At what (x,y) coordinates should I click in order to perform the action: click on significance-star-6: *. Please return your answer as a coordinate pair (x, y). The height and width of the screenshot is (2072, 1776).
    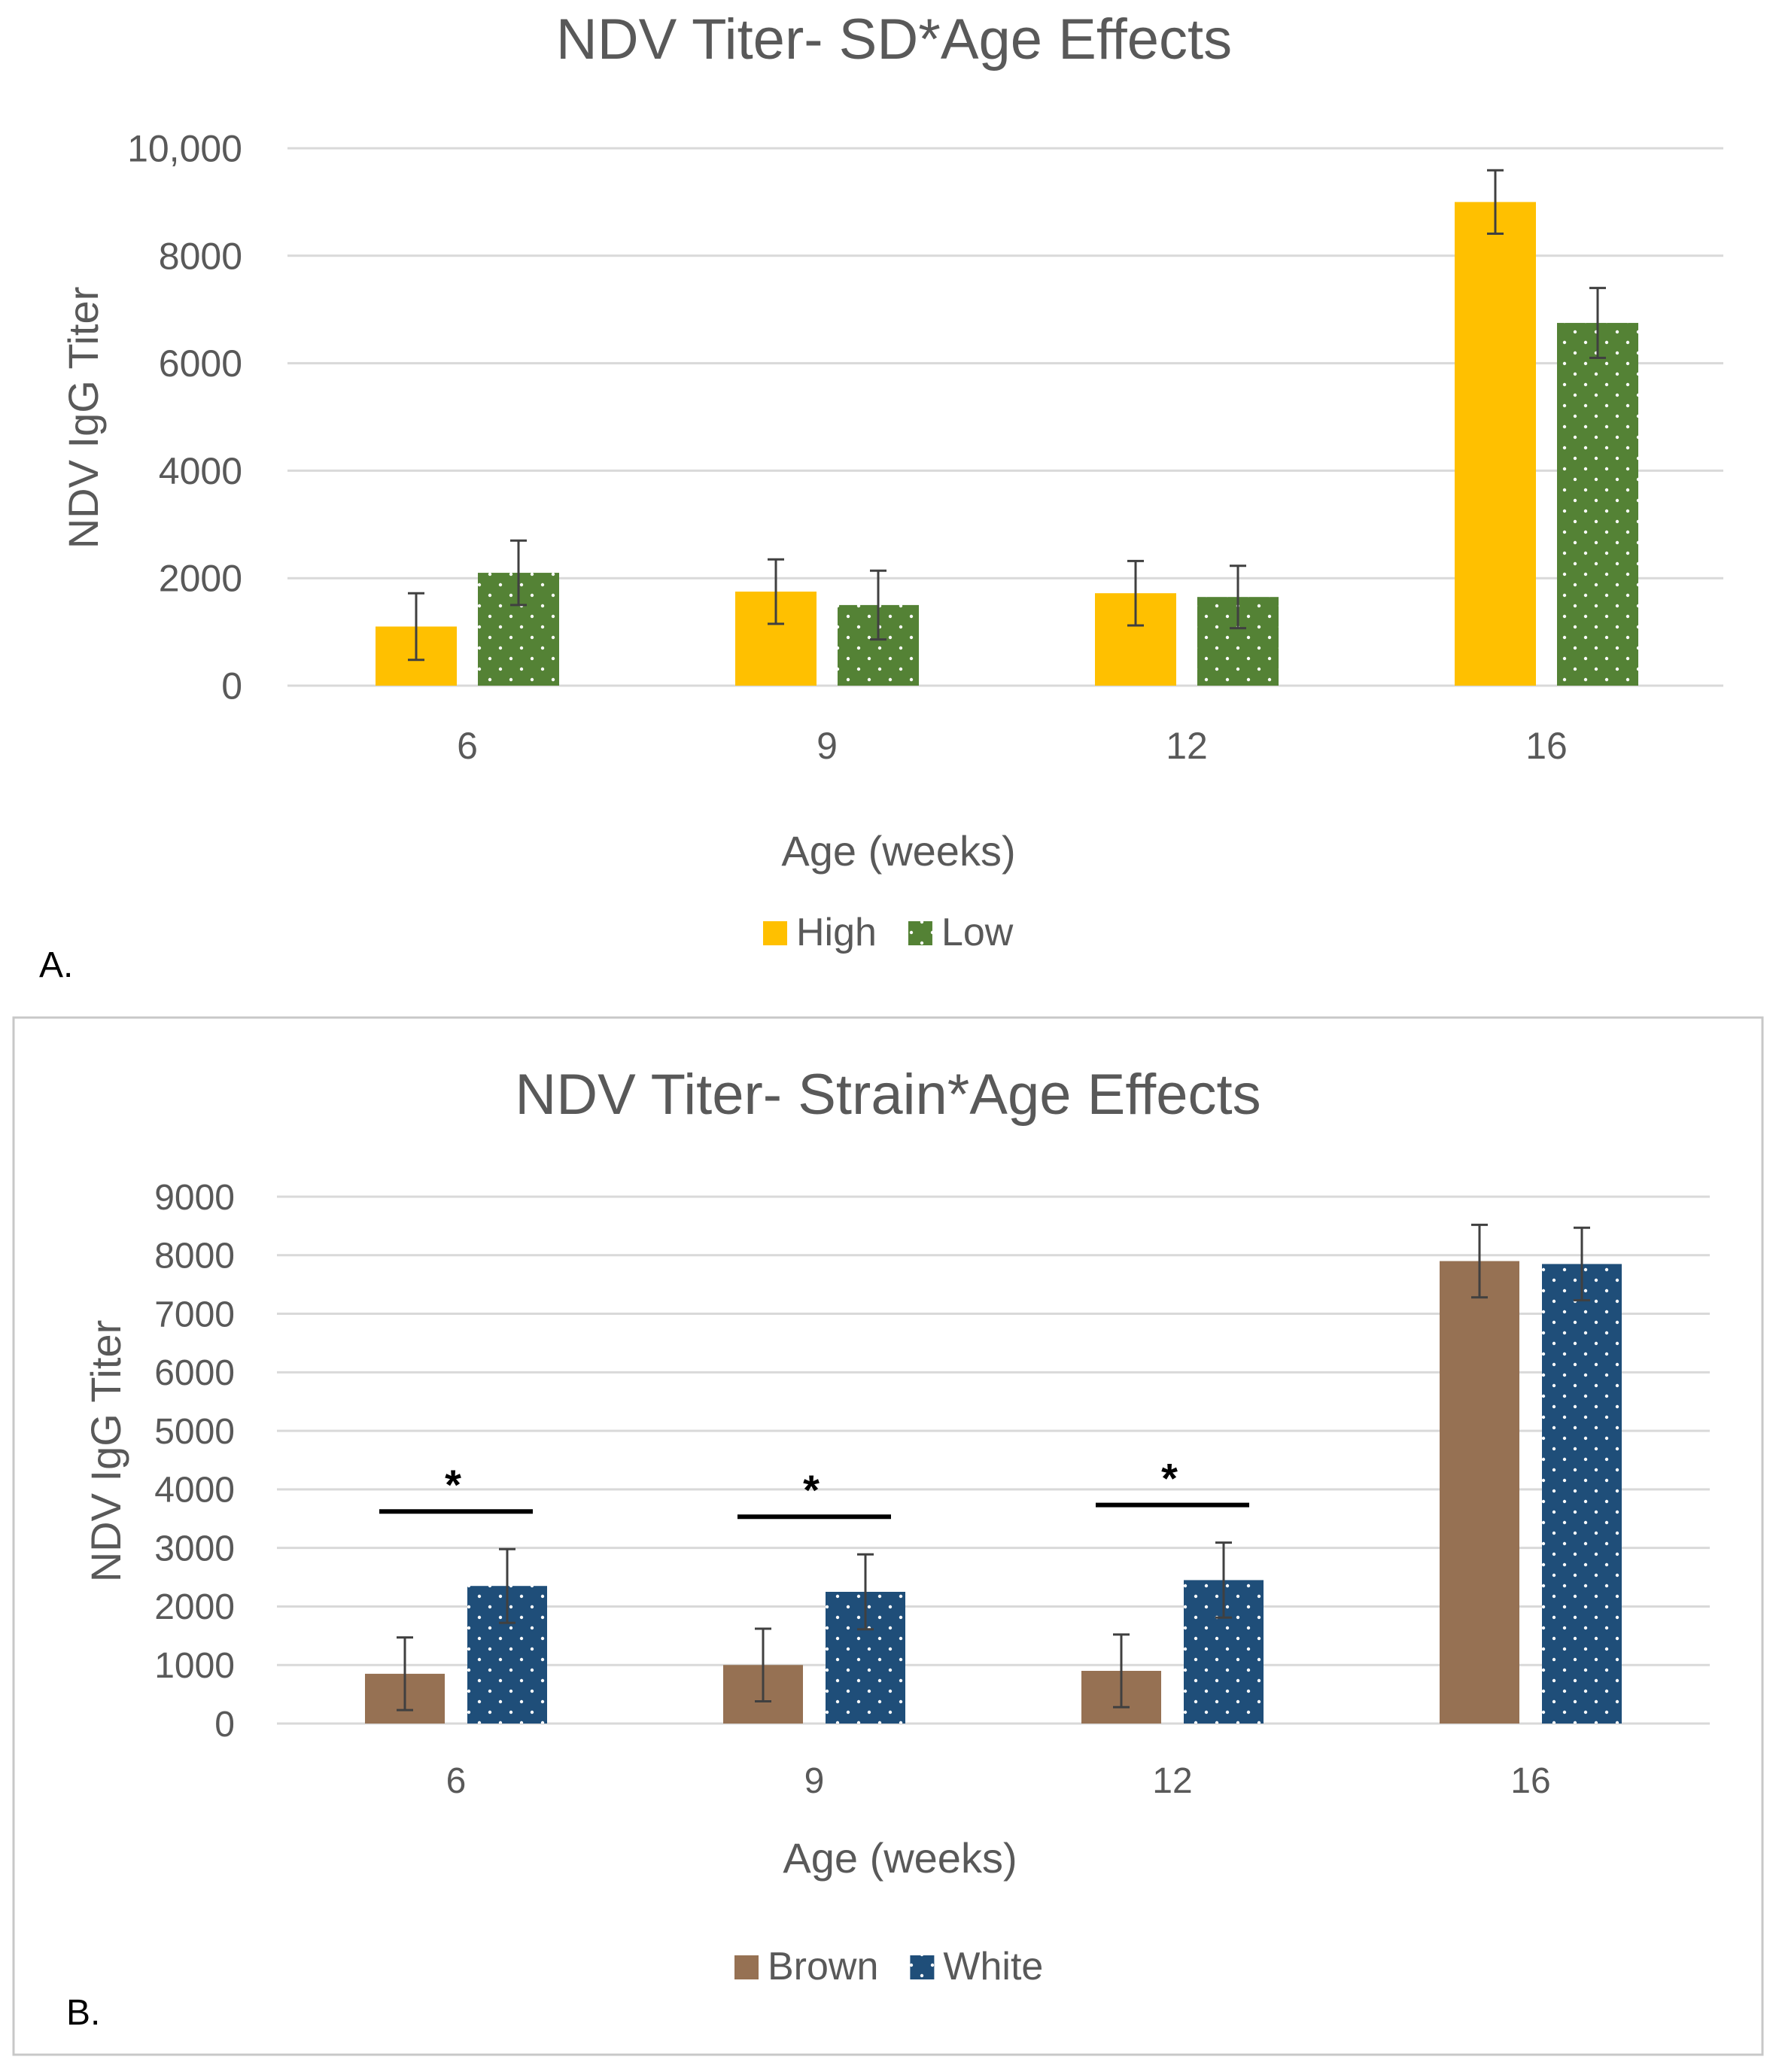
    Looking at the image, I should click on (453, 1485).